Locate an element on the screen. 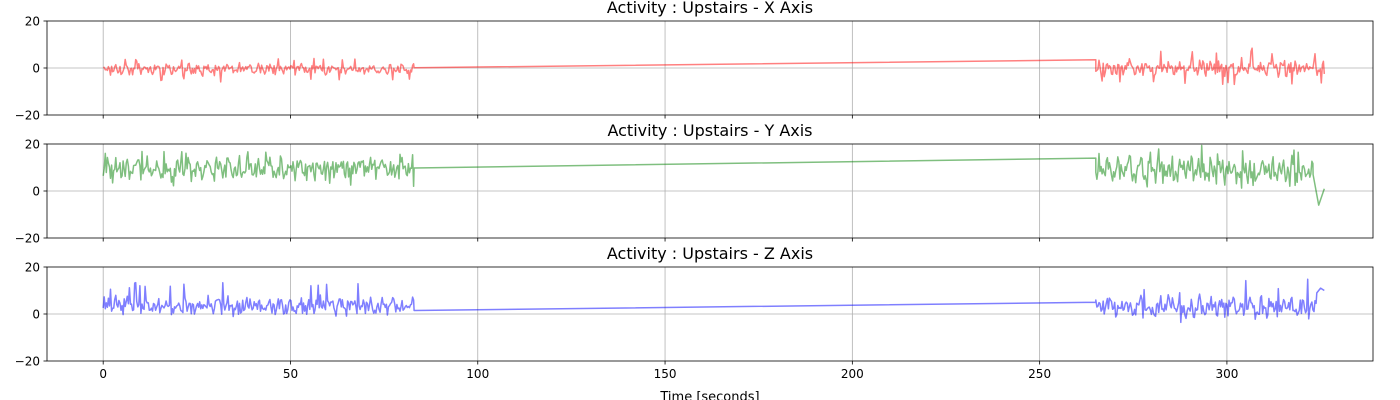 The width and height of the screenshot is (1400, 400). x-tick-label: 300 is located at coordinates (1226, 374).